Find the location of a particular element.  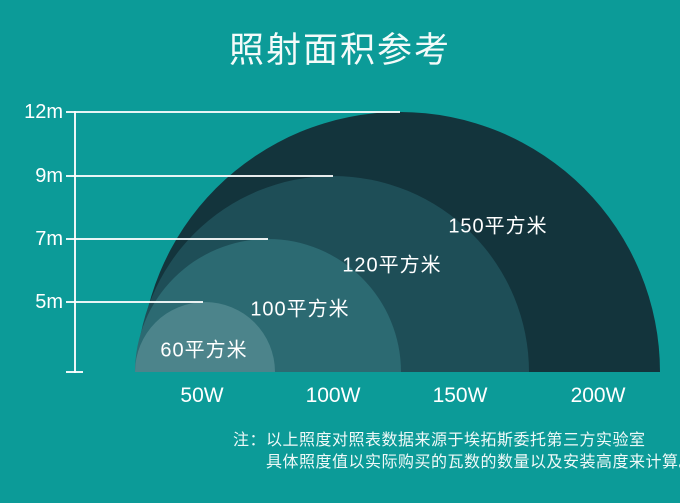

chart-title: 照射面积参考 is located at coordinates (339, 50).